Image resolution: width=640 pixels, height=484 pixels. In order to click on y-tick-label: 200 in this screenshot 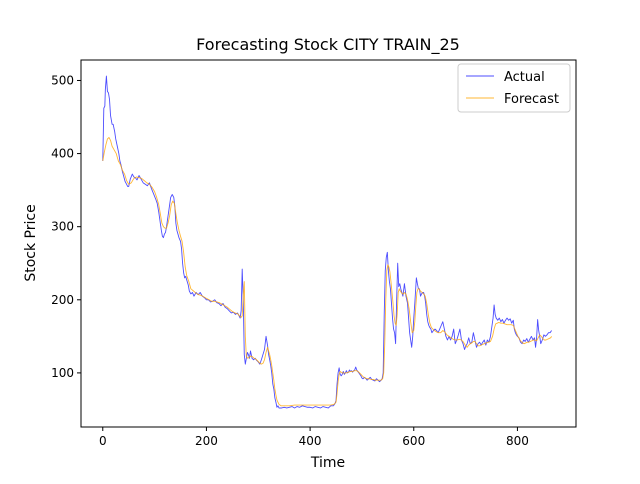, I will do `click(62, 300)`.